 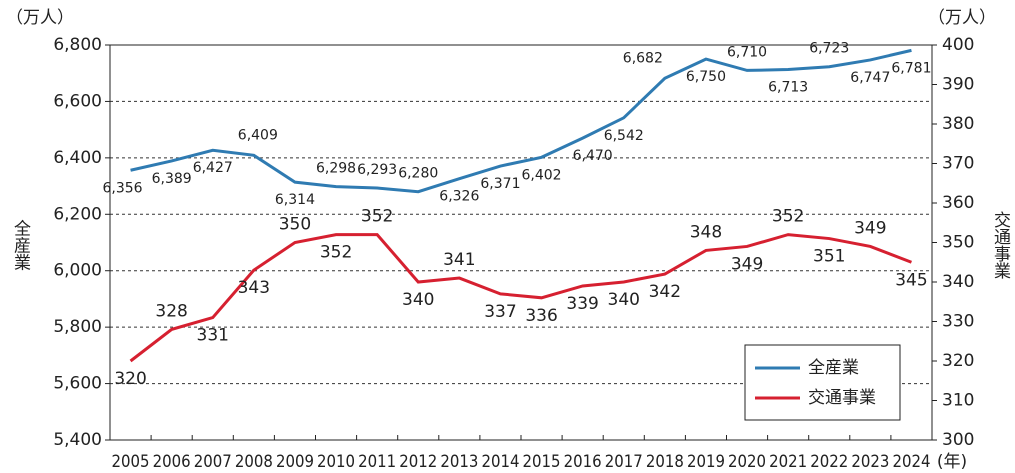 I want to click on y2-tick-label: 330, so click(x=958, y=322).